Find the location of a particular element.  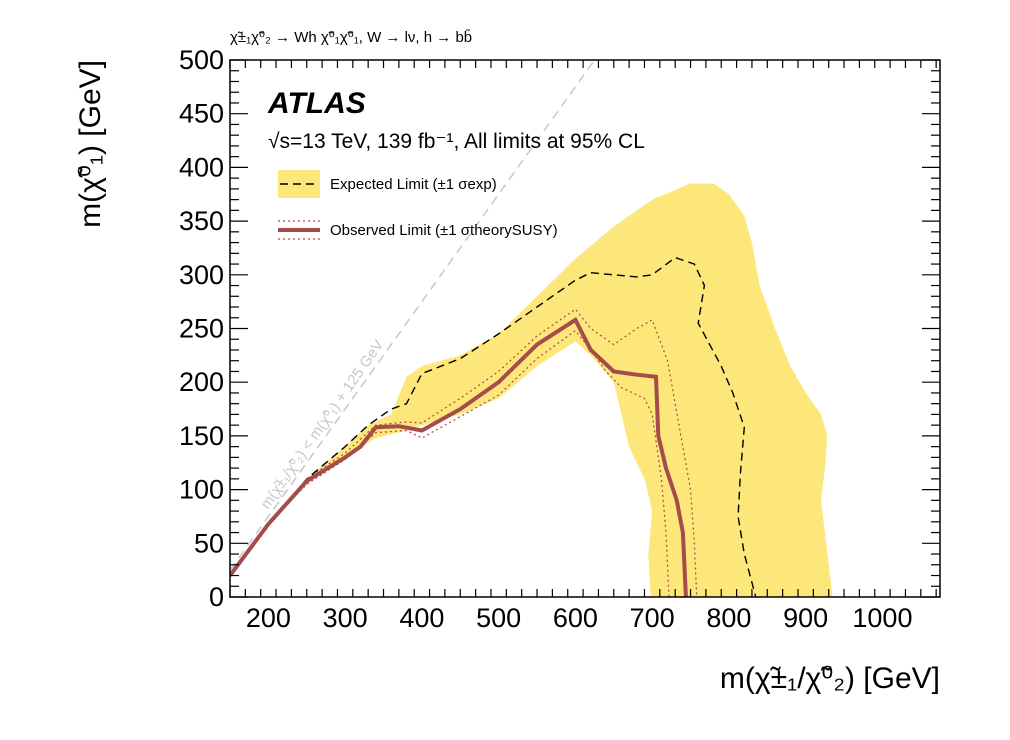

x-tick-label: 700 is located at coordinates (652, 618).